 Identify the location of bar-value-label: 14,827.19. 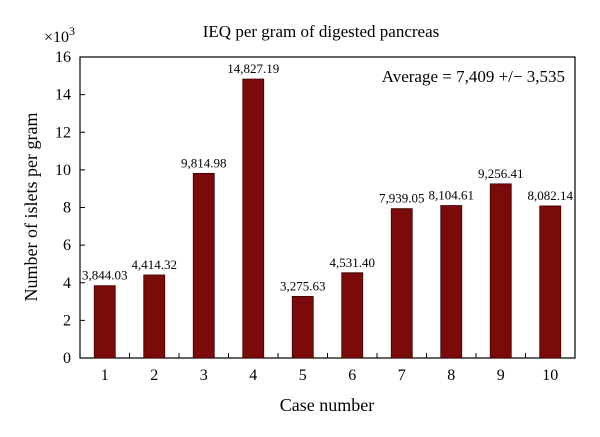
(253, 68).